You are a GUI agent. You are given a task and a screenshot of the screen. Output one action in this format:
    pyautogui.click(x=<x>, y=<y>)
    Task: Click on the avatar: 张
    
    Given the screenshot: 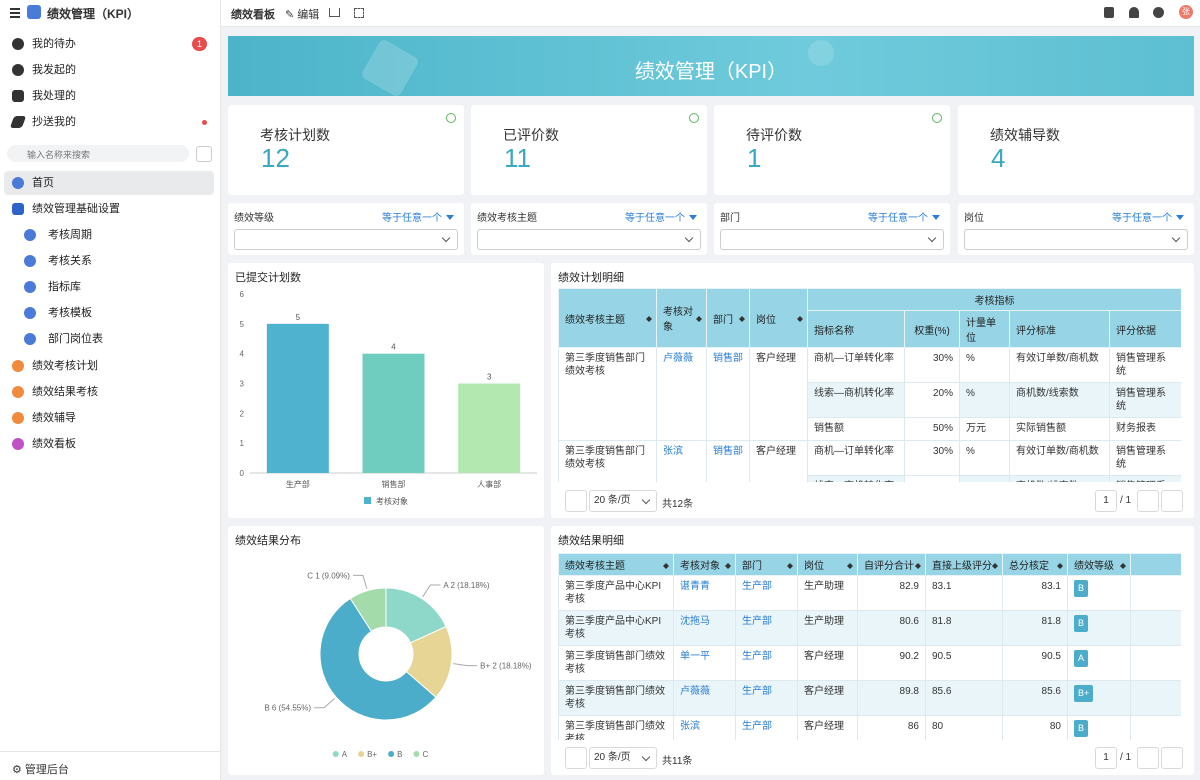 What is the action you would take?
    pyautogui.click(x=1186, y=12)
    